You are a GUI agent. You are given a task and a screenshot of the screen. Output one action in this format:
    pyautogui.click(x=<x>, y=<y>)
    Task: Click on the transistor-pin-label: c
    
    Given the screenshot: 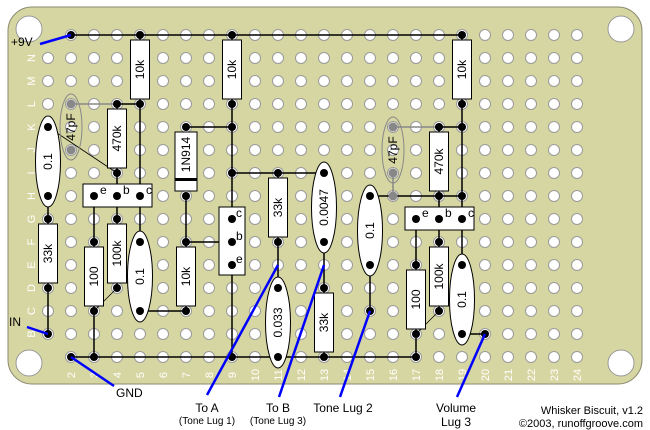 What is the action you would take?
    pyautogui.click(x=239, y=213)
    